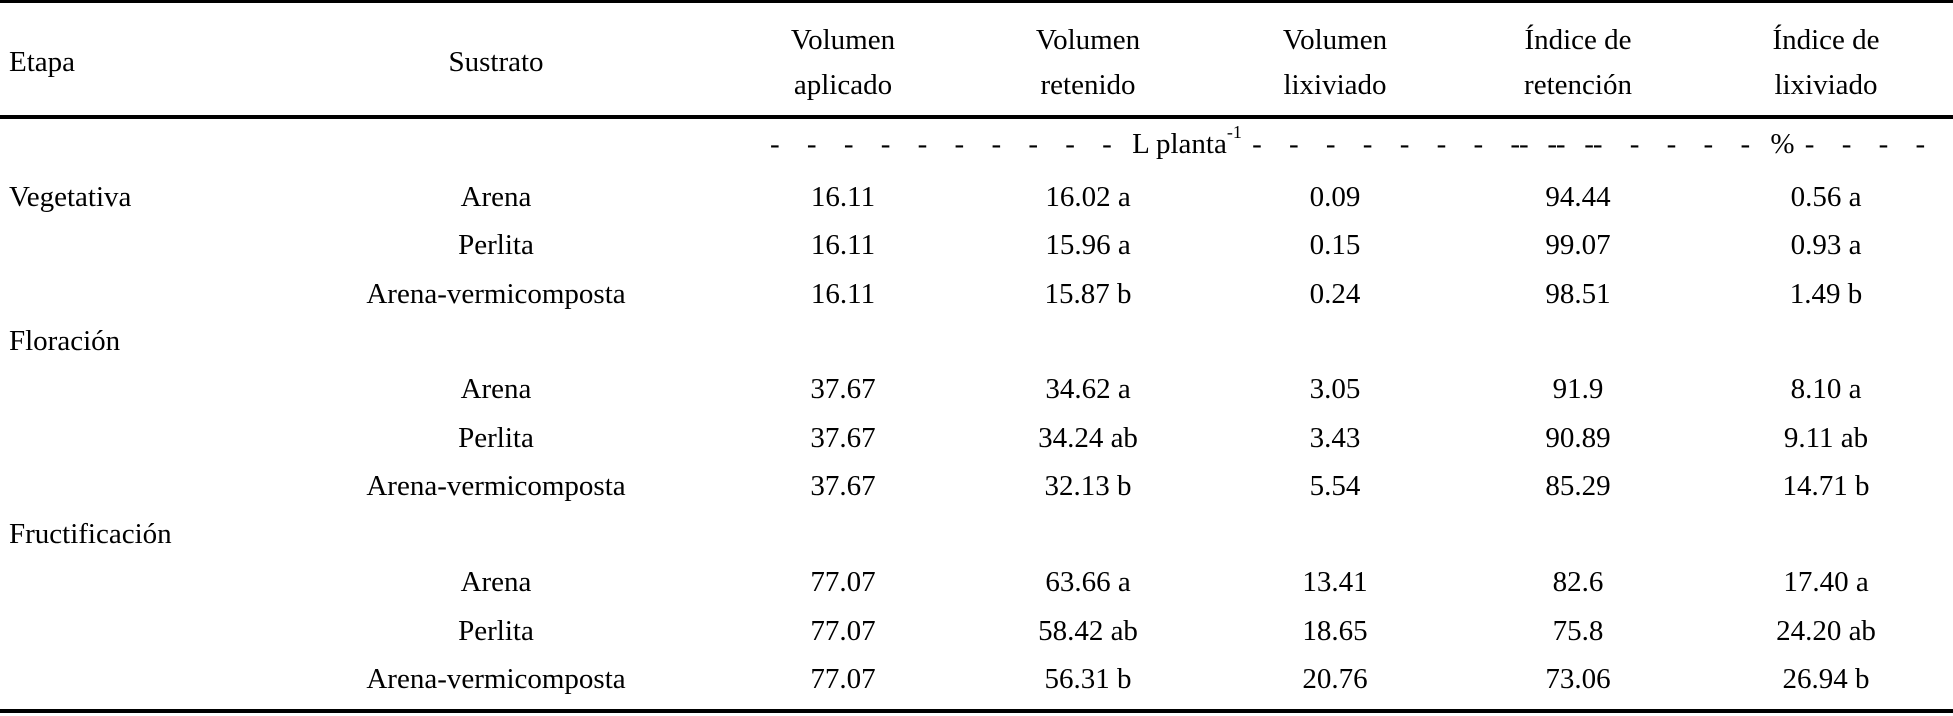 The width and height of the screenshot is (1953, 716). What do you see at coordinates (1578, 485) in the screenshot?
I see `cell-indice-retencion: 85.29` at bounding box center [1578, 485].